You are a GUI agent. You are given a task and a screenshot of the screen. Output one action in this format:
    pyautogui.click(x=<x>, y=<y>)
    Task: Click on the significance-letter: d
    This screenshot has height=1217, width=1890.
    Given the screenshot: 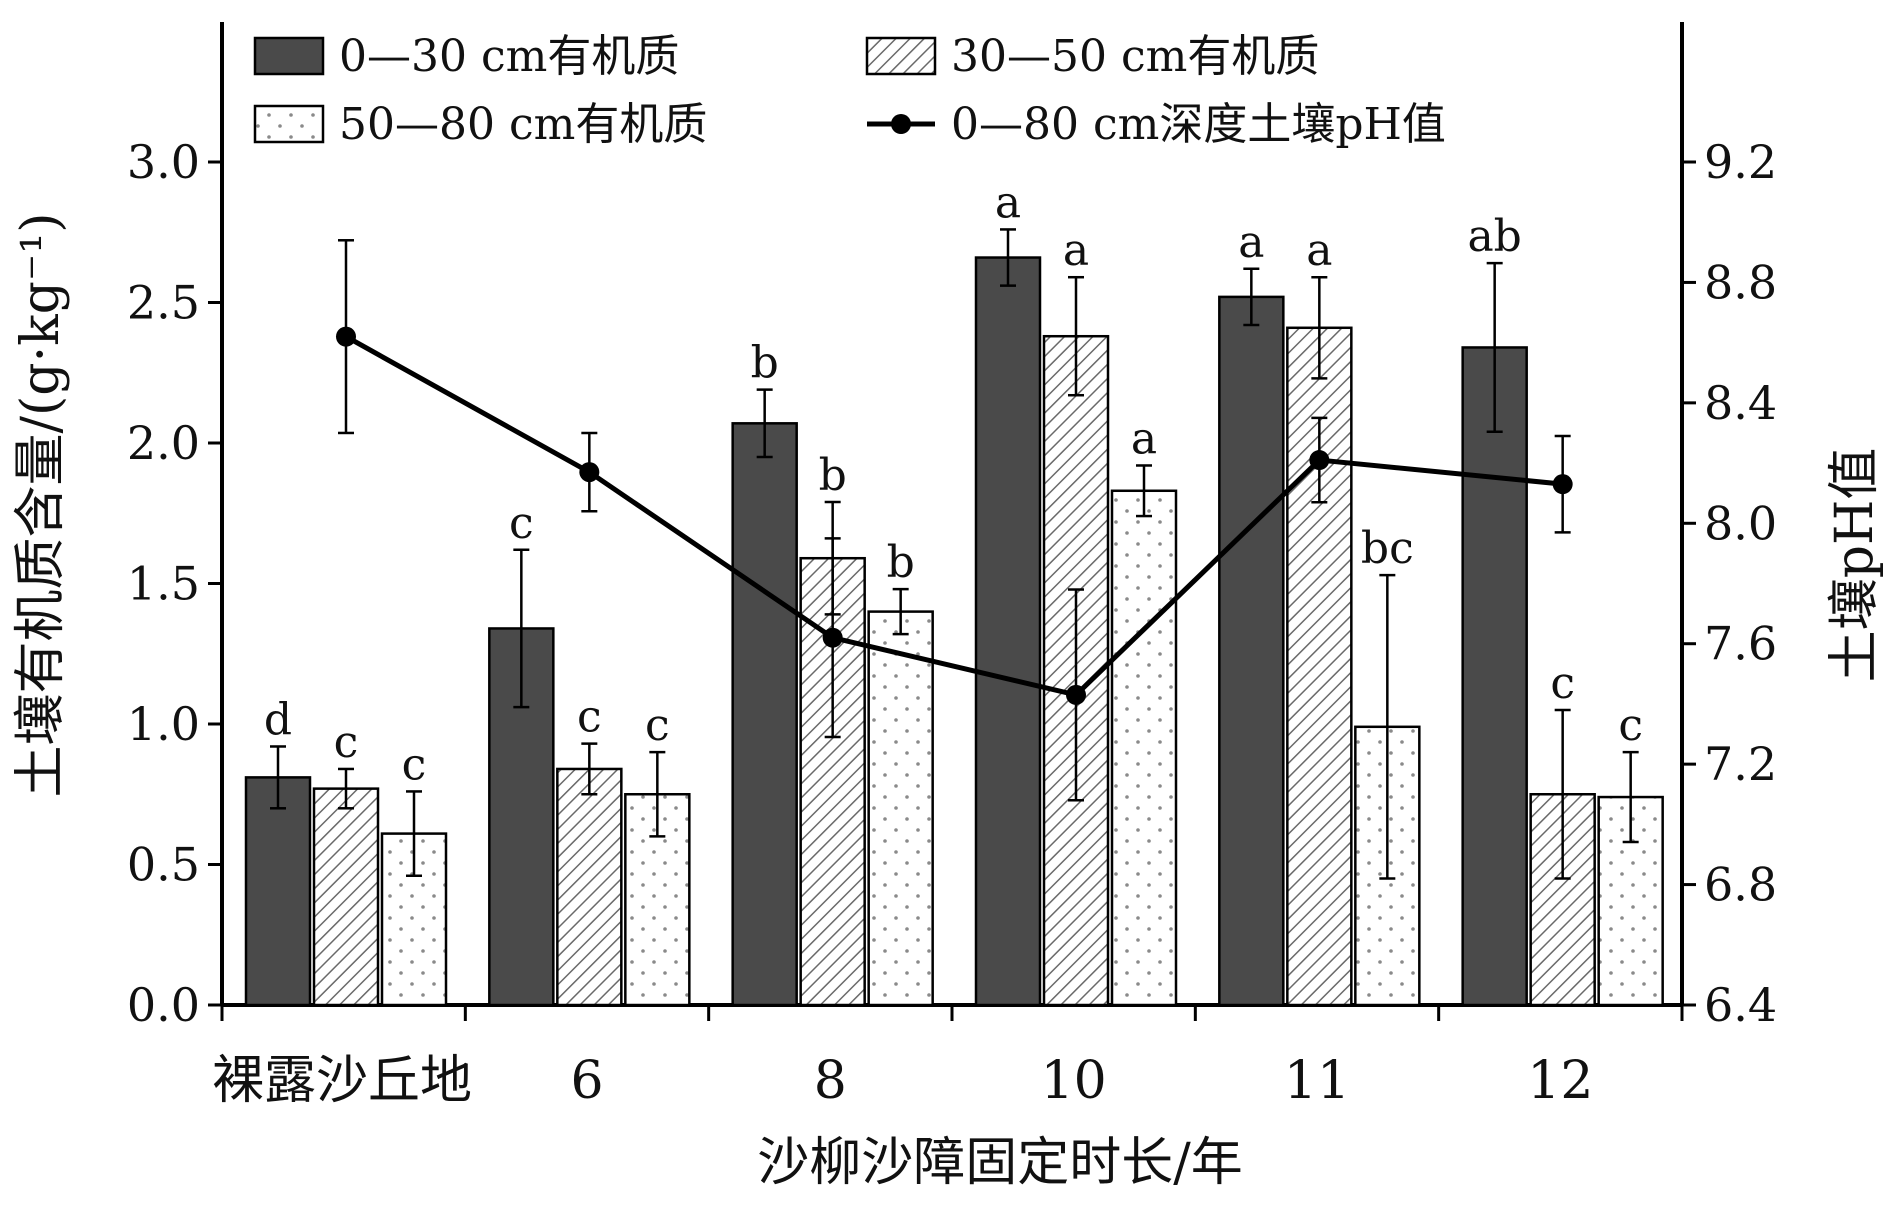 What is the action you would take?
    pyautogui.click(x=278, y=719)
    